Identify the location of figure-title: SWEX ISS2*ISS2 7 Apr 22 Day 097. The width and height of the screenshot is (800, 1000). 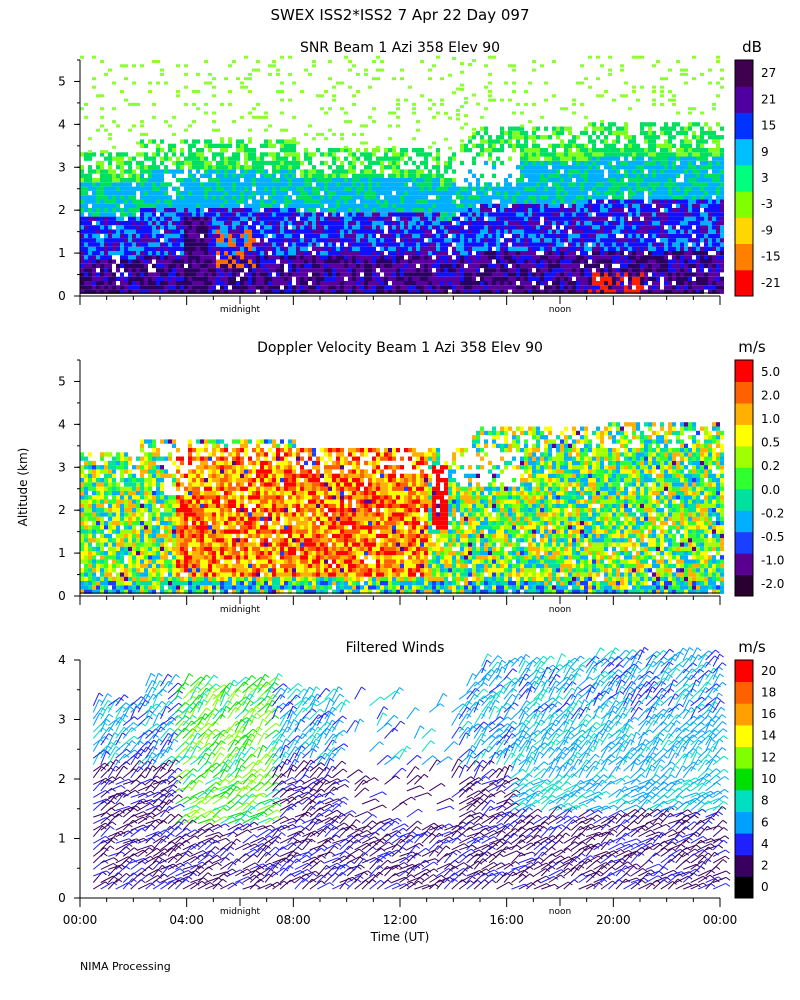
(399, 15).